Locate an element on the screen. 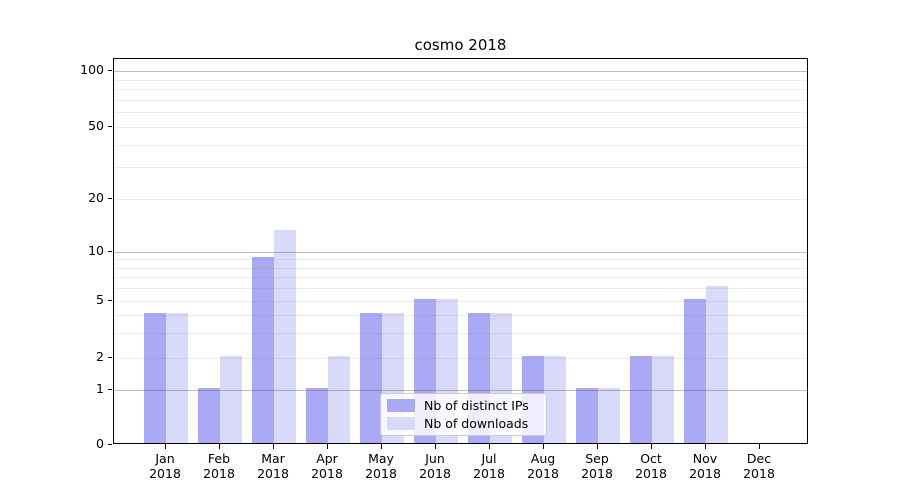 The width and height of the screenshot is (900, 500). x-tick-label: Mar 2018 is located at coordinates (273, 466).